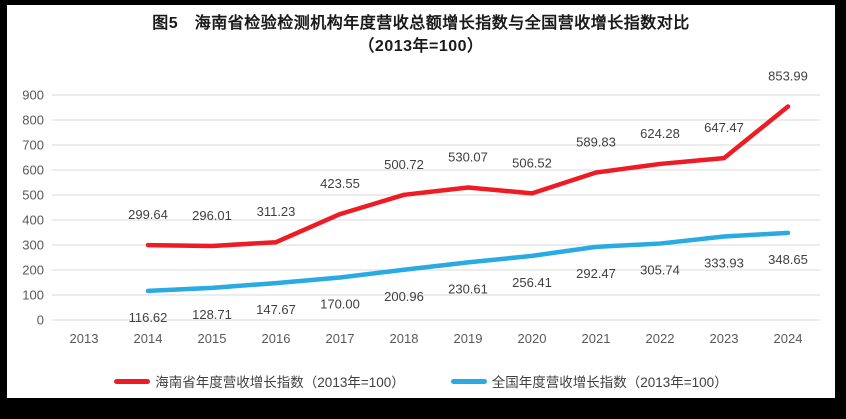 The width and height of the screenshot is (846, 419). Describe the element at coordinates (660, 133) in the screenshot. I see `data-label: 624.28` at that location.